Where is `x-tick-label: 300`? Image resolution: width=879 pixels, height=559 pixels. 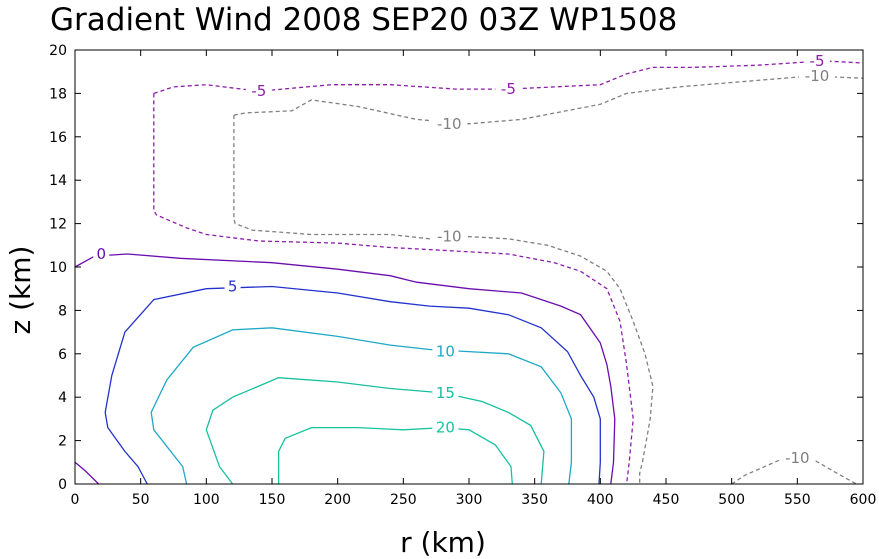
x-tick-label: 300 is located at coordinates (469, 500).